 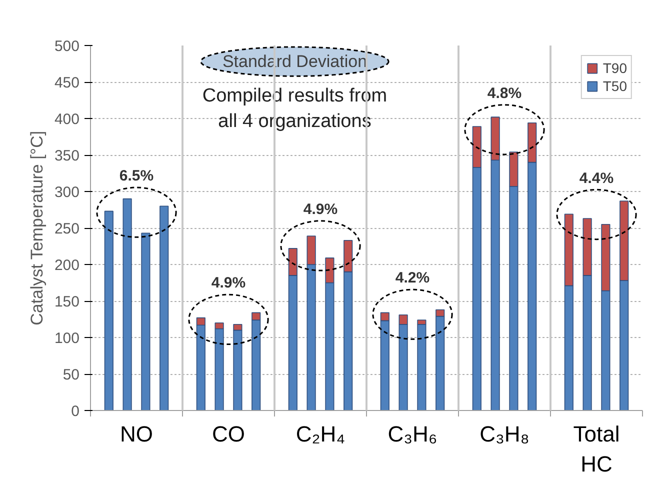 I want to click on annotation: Compiled results from all 4 organizations, so click(x=295, y=109).